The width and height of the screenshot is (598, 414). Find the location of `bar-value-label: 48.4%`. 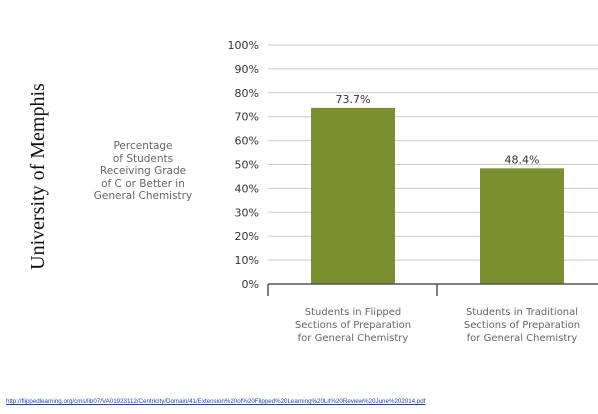

bar-value-label: 48.4% is located at coordinates (522, 159).